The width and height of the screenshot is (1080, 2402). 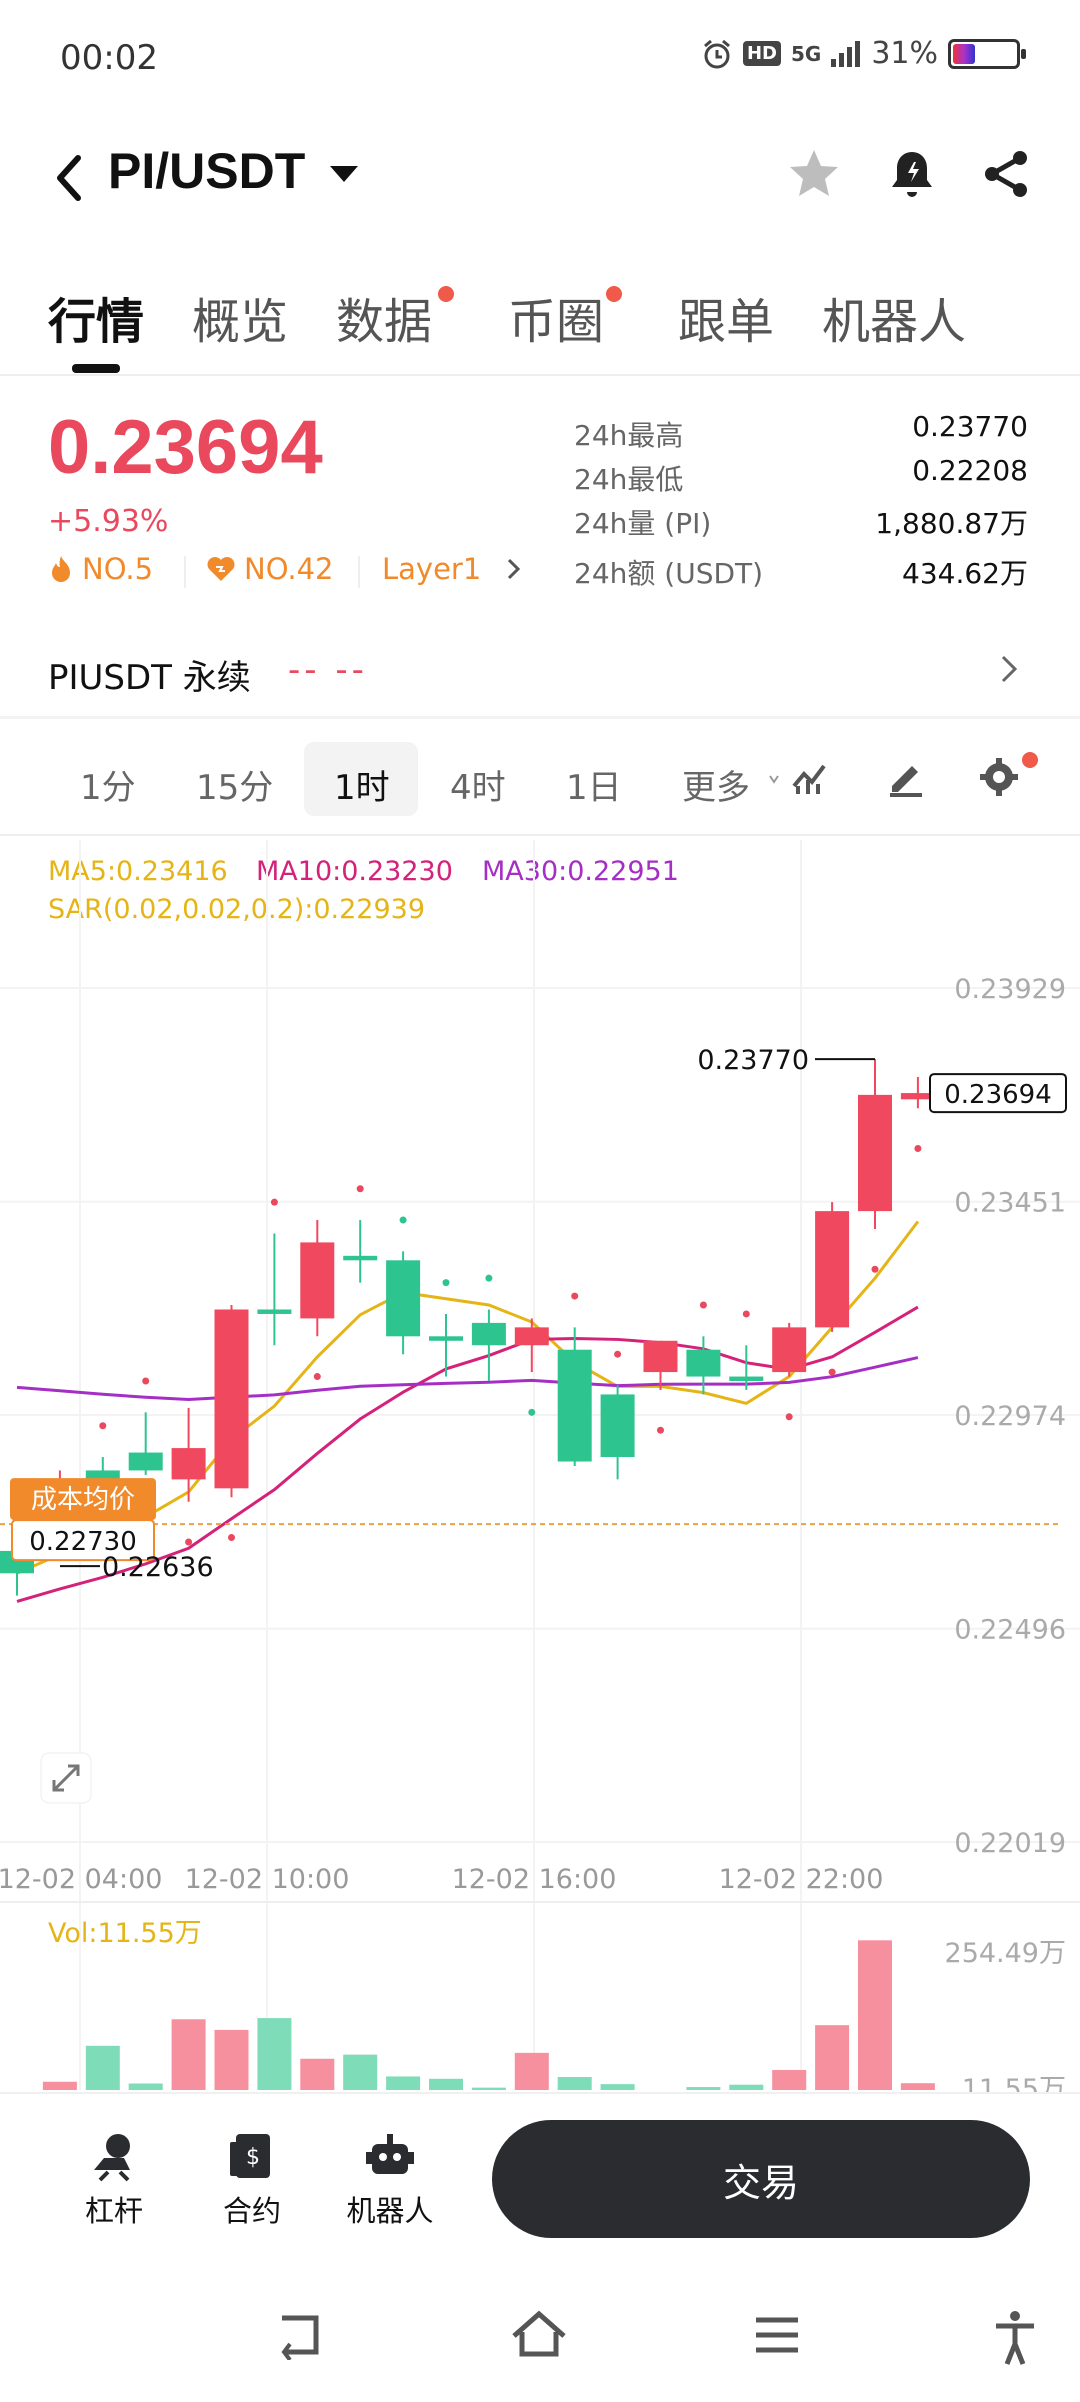 I want to click on pair-dropdown-icon, so click(x=344, y=174).